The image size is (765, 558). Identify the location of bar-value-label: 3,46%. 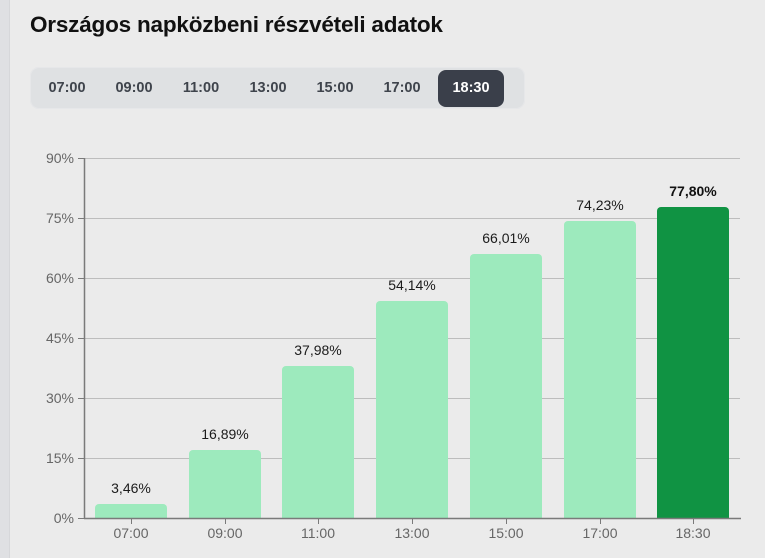
(131, 488).